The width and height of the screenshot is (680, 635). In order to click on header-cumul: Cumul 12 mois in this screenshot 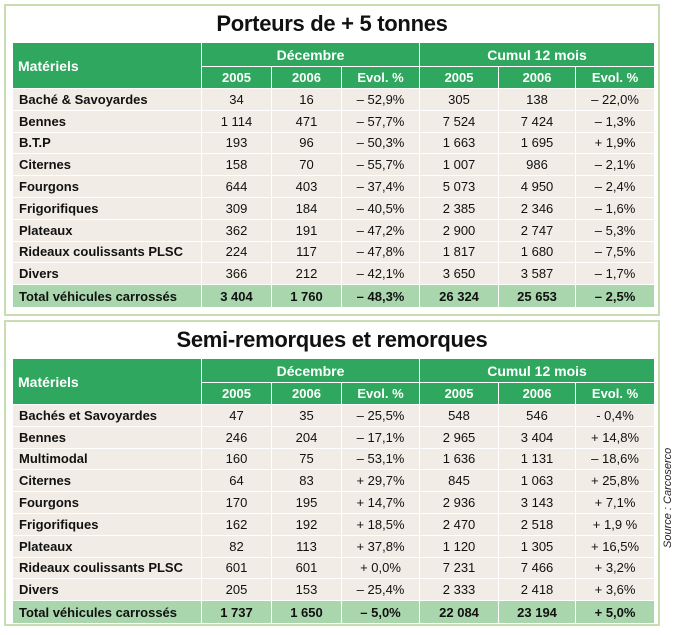, I will do `click(537, 54)`.